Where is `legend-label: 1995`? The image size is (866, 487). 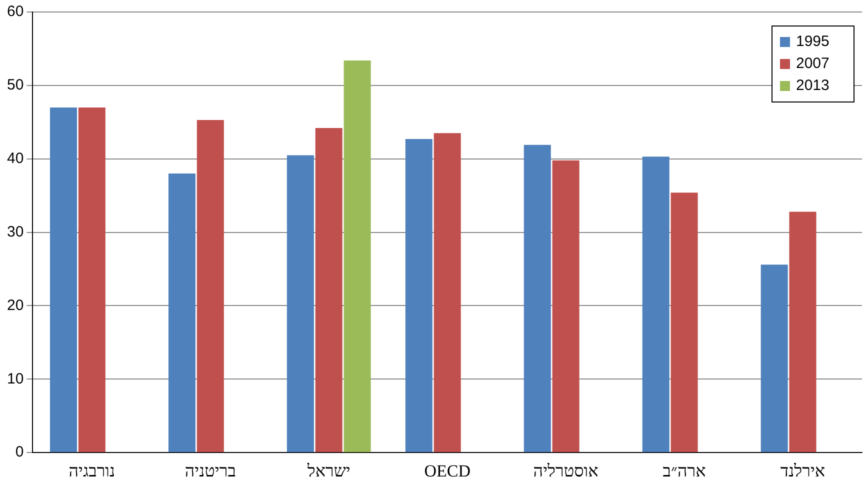
legend-label: 1995 is located at coordinates (813, 41).